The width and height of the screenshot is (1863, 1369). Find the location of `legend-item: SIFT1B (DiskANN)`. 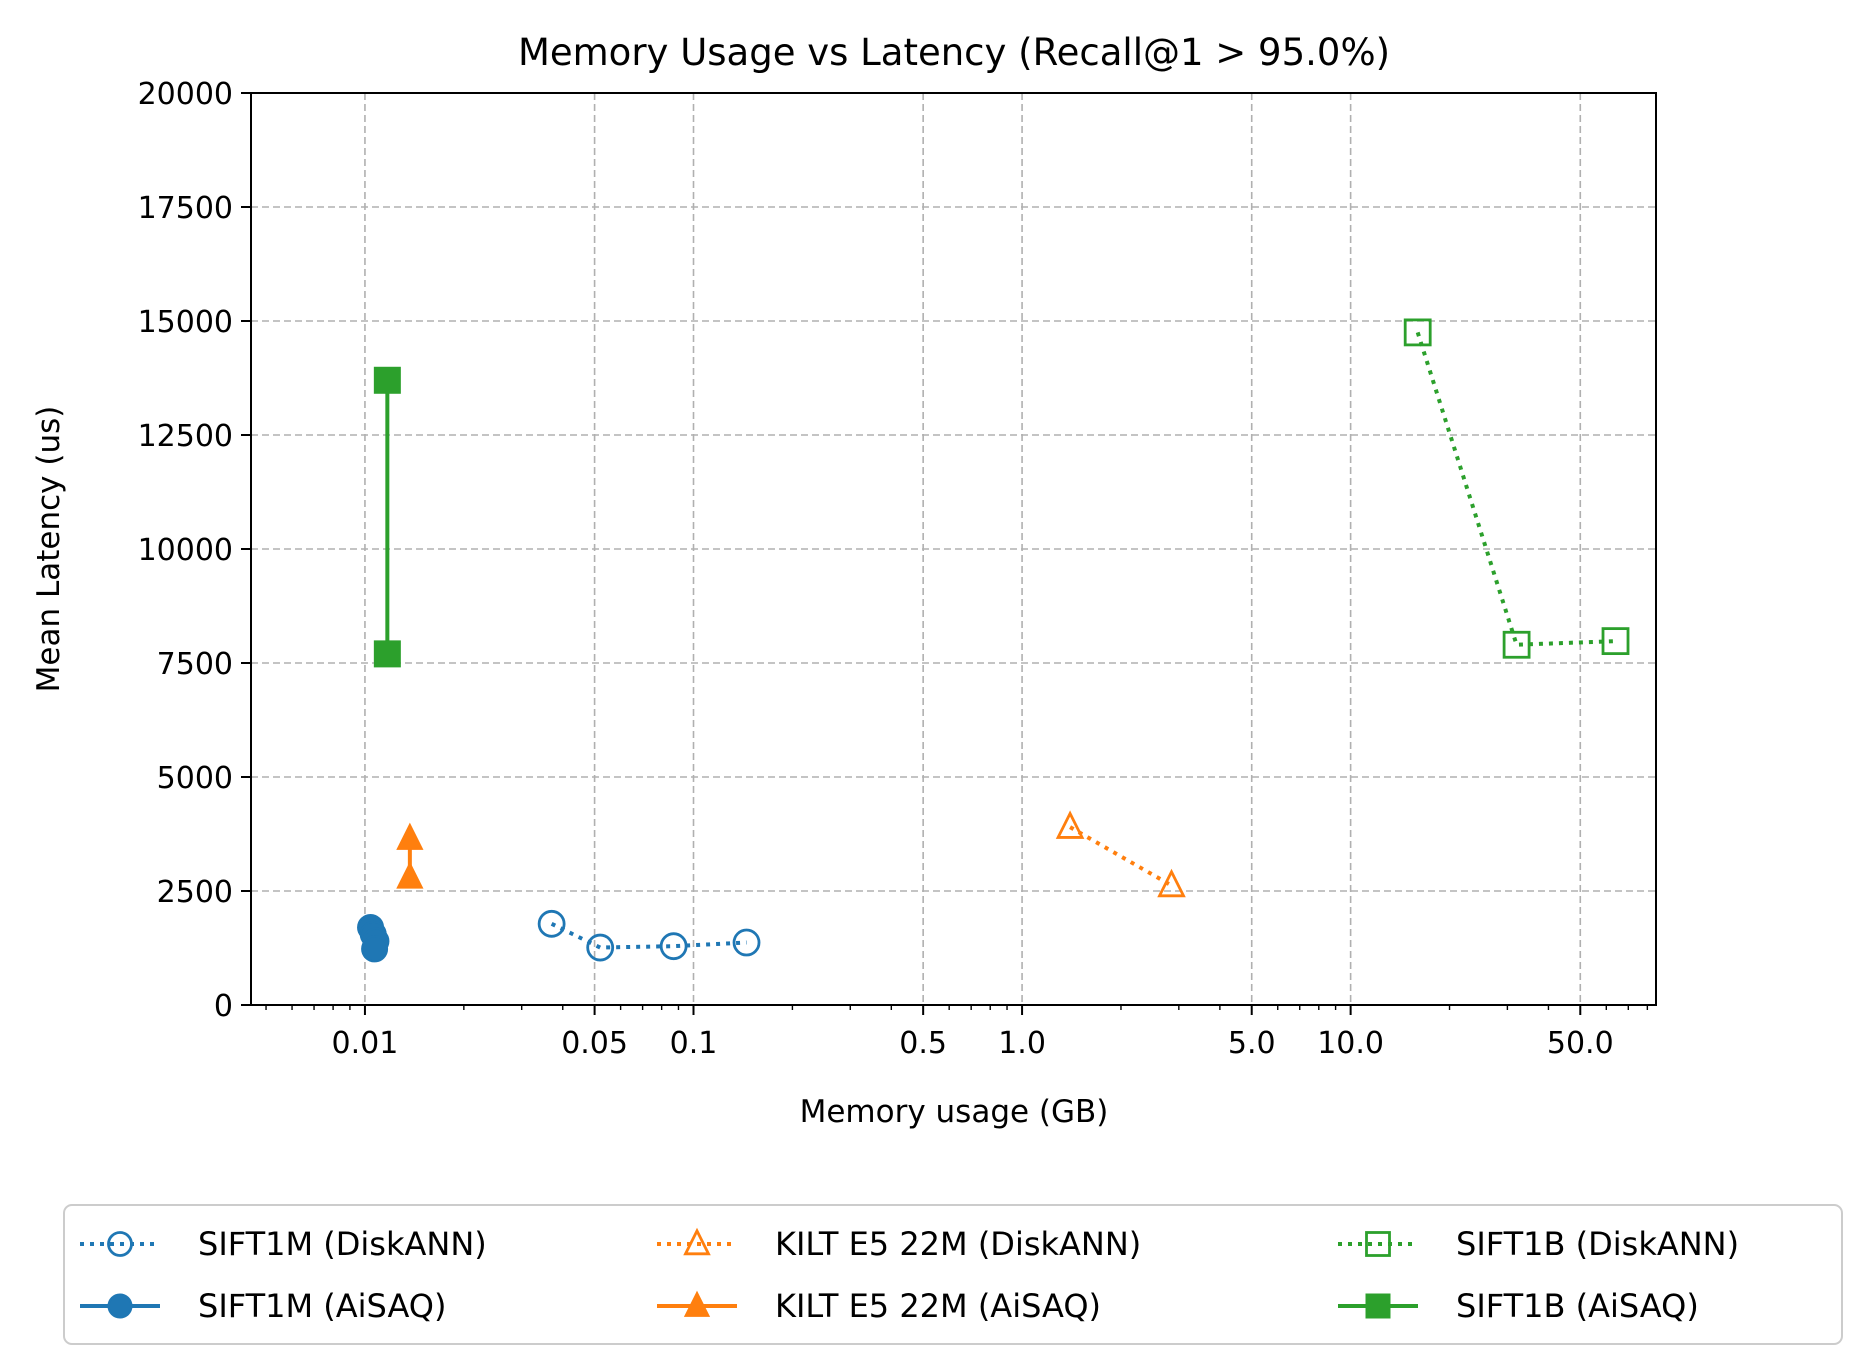

legend-item: SIFT1B (DiskANN) is located at coordinates (1538, 1244).